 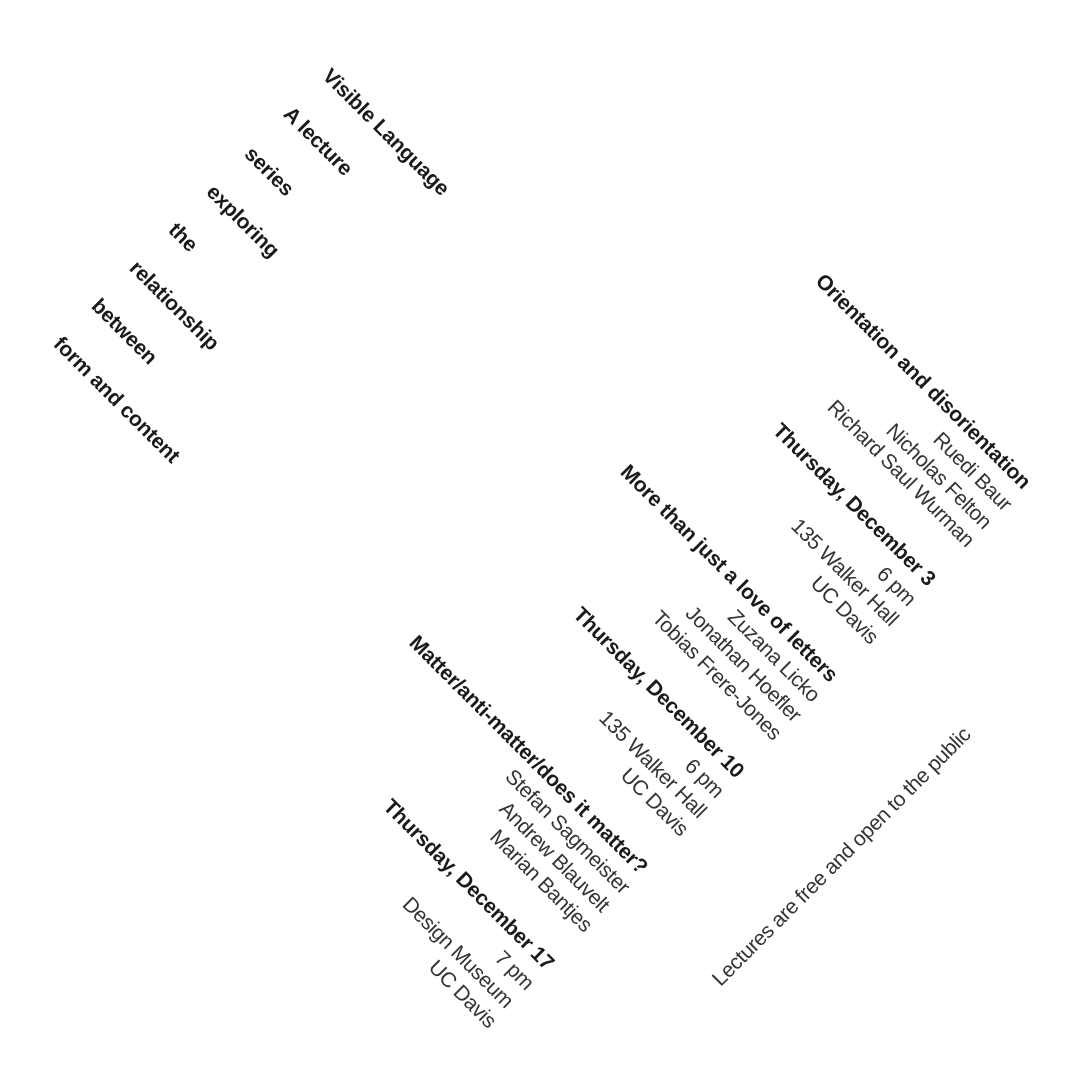 I want to click on intro-line: between, so click(x=124, y=332).